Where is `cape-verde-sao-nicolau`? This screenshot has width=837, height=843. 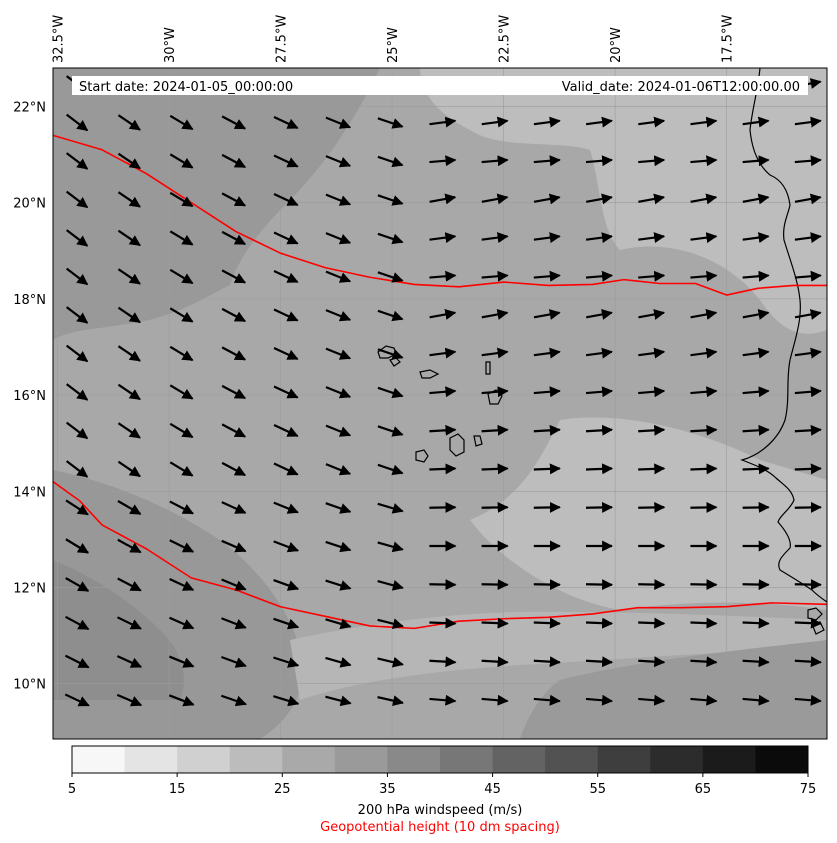 cape-verde-sao-nicolau is located at coordinates (429, 374).